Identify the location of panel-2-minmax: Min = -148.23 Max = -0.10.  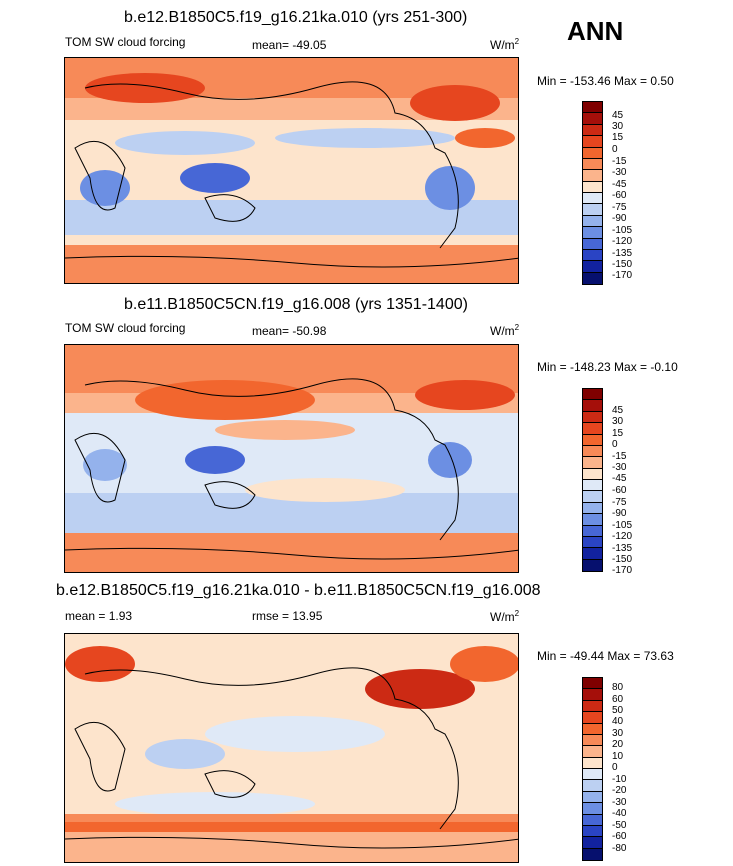
(607, 367).